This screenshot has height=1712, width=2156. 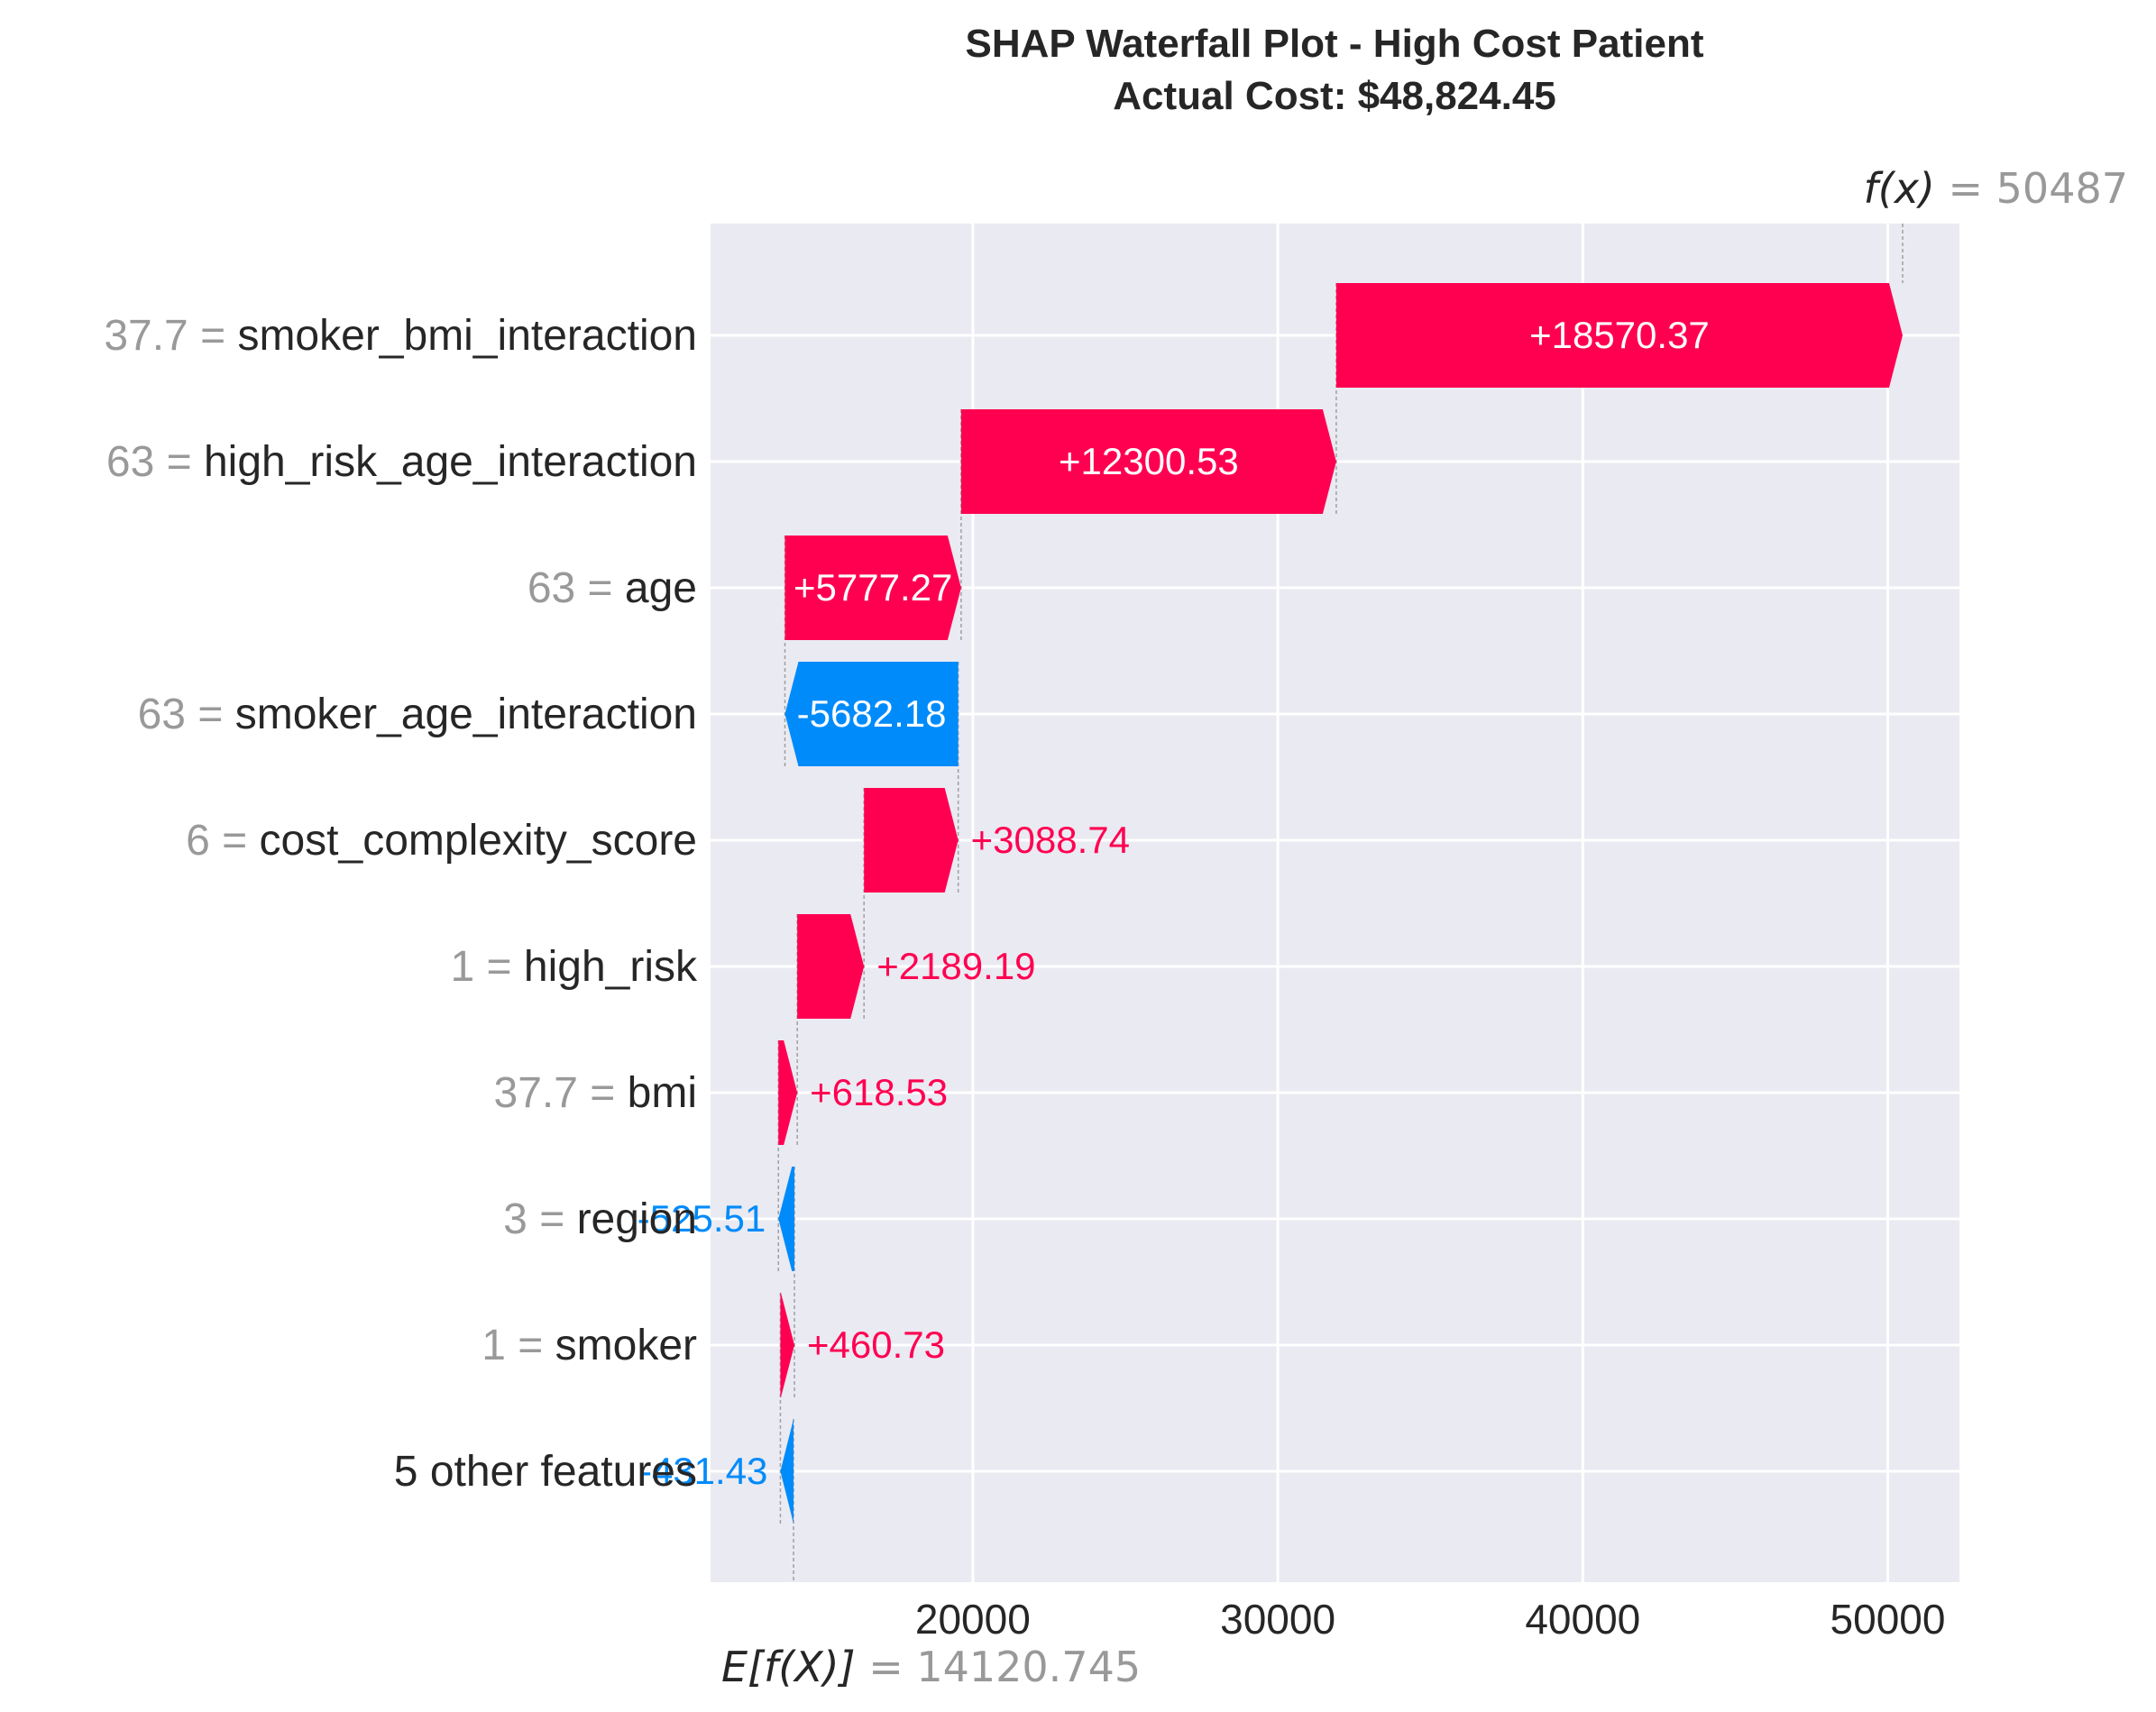 What do you see at coordinates (1050, 840) in the screenshot?
I see `bar-value-label-4: +3088.74` at bounding box center [1050, 840].